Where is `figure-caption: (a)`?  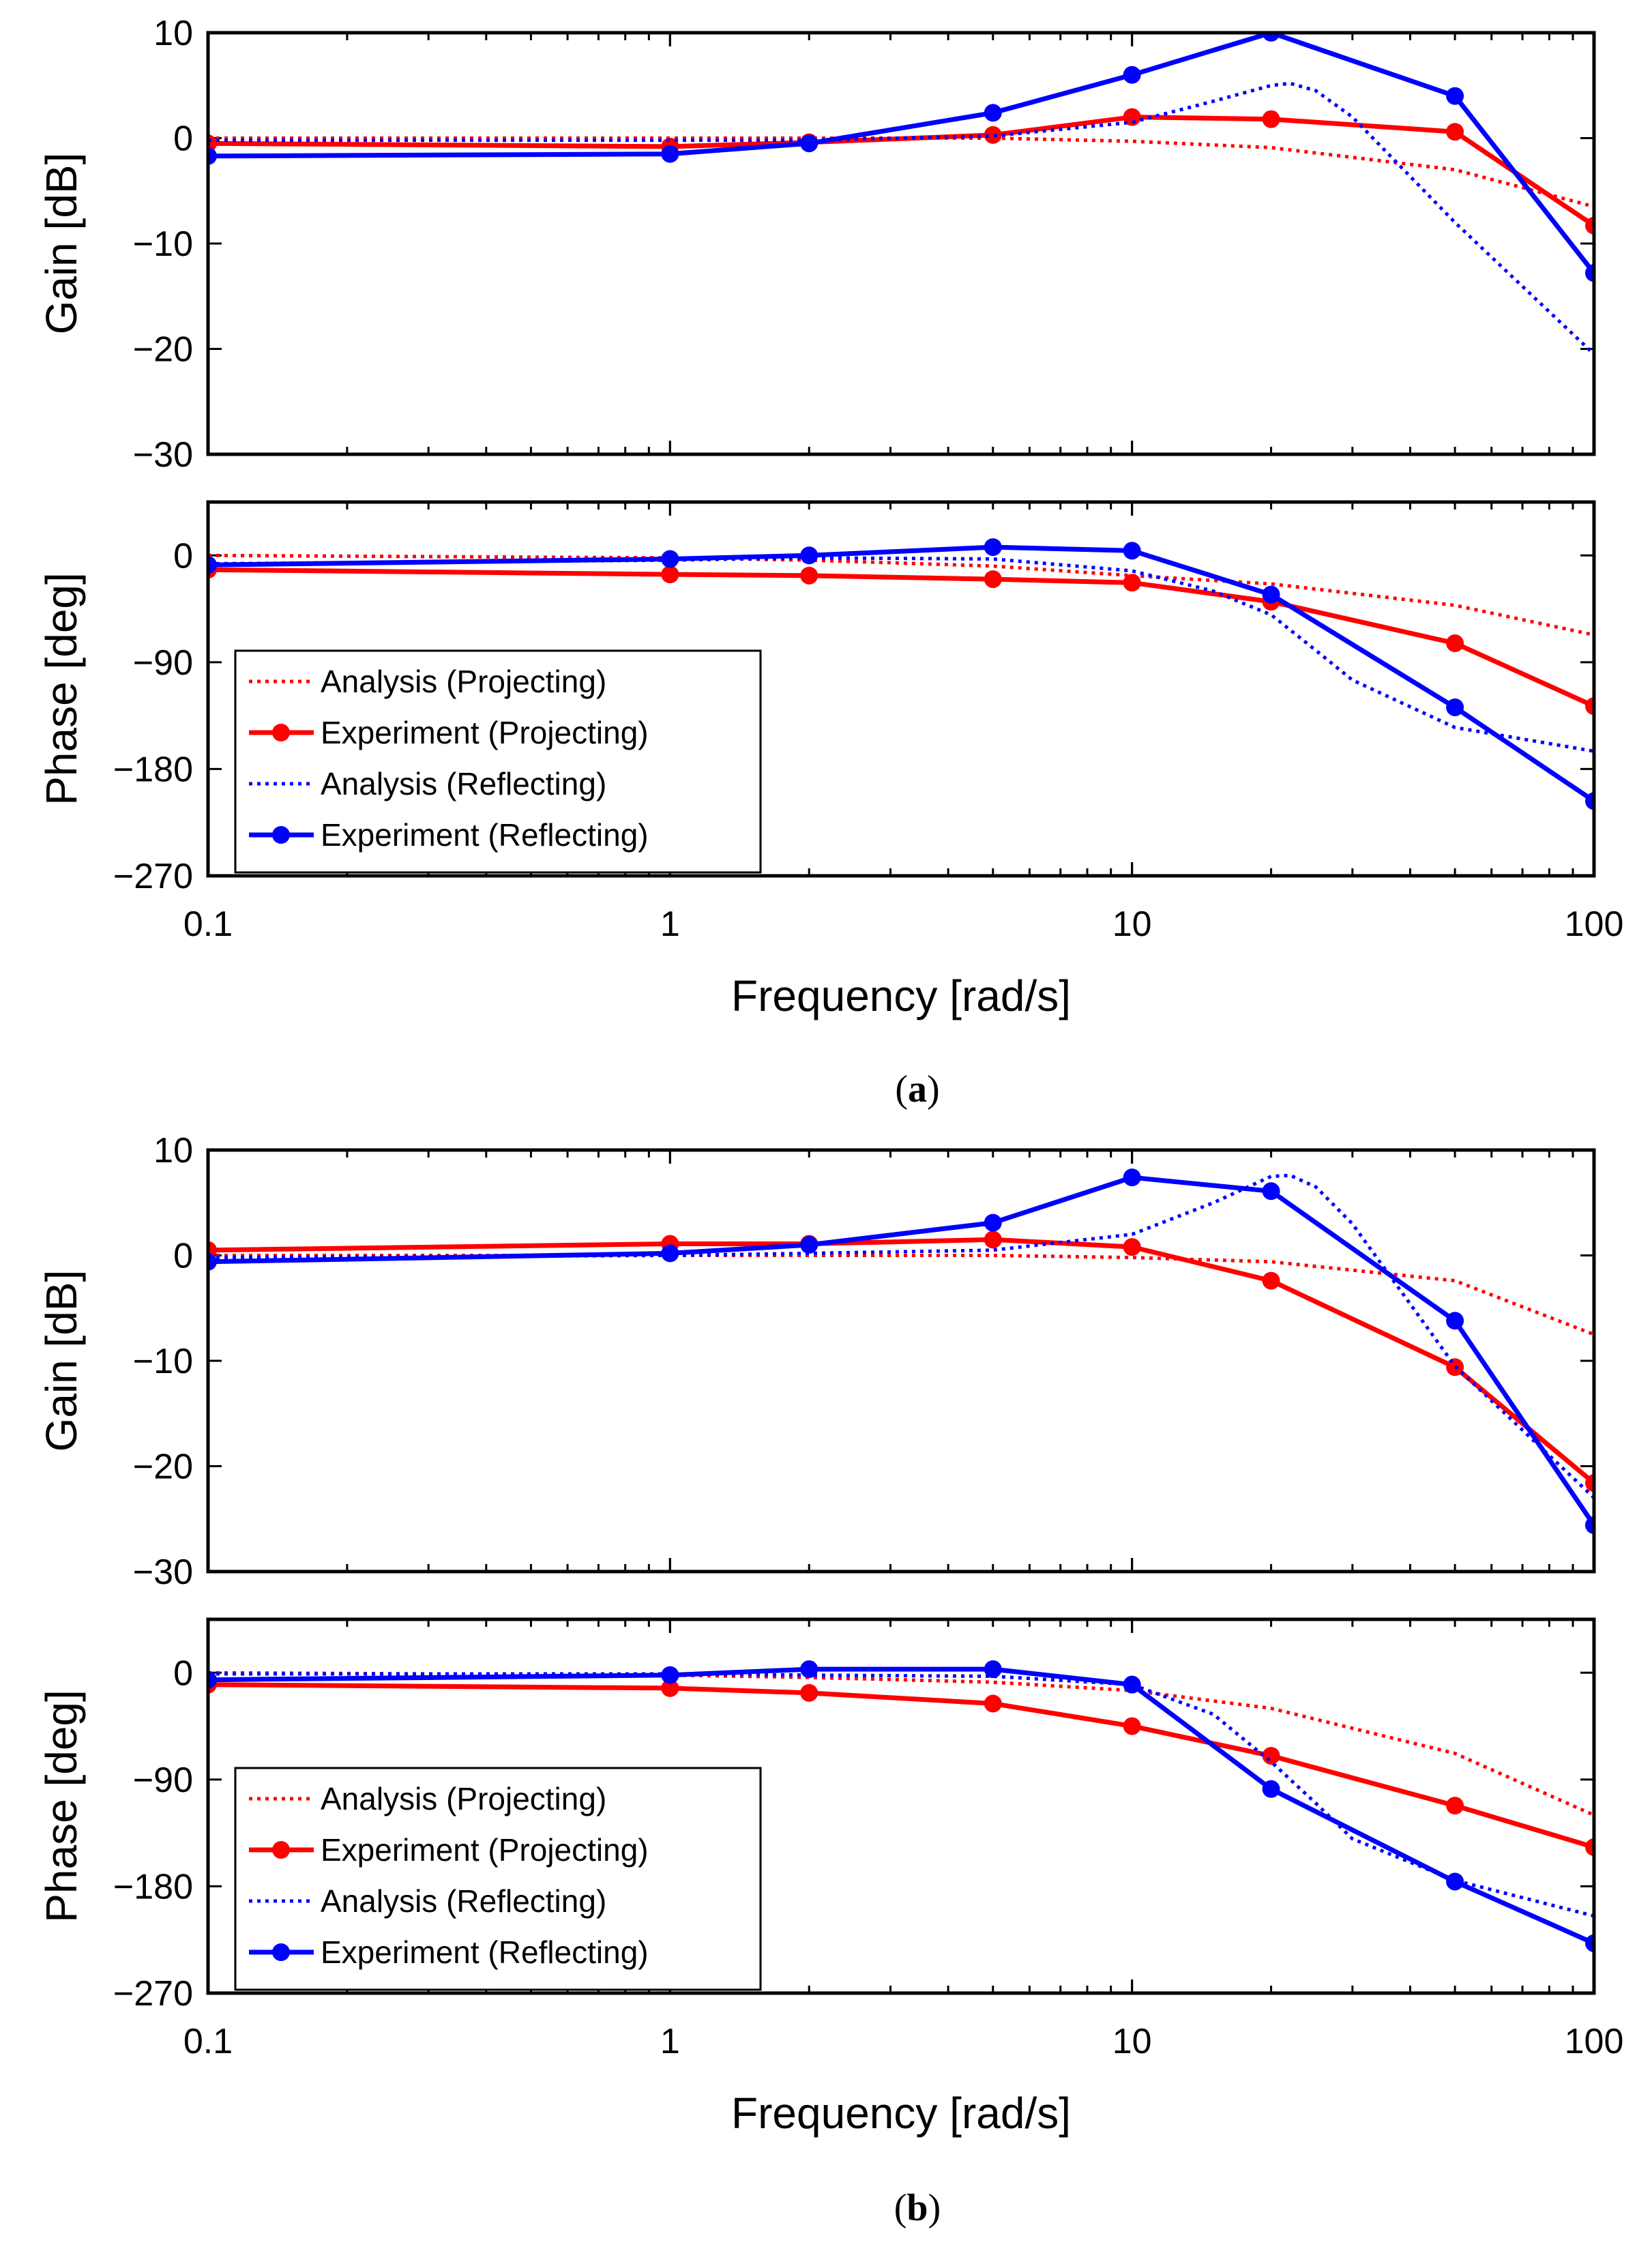
figure-caption: (a) is located at coordinates (917, 1089).